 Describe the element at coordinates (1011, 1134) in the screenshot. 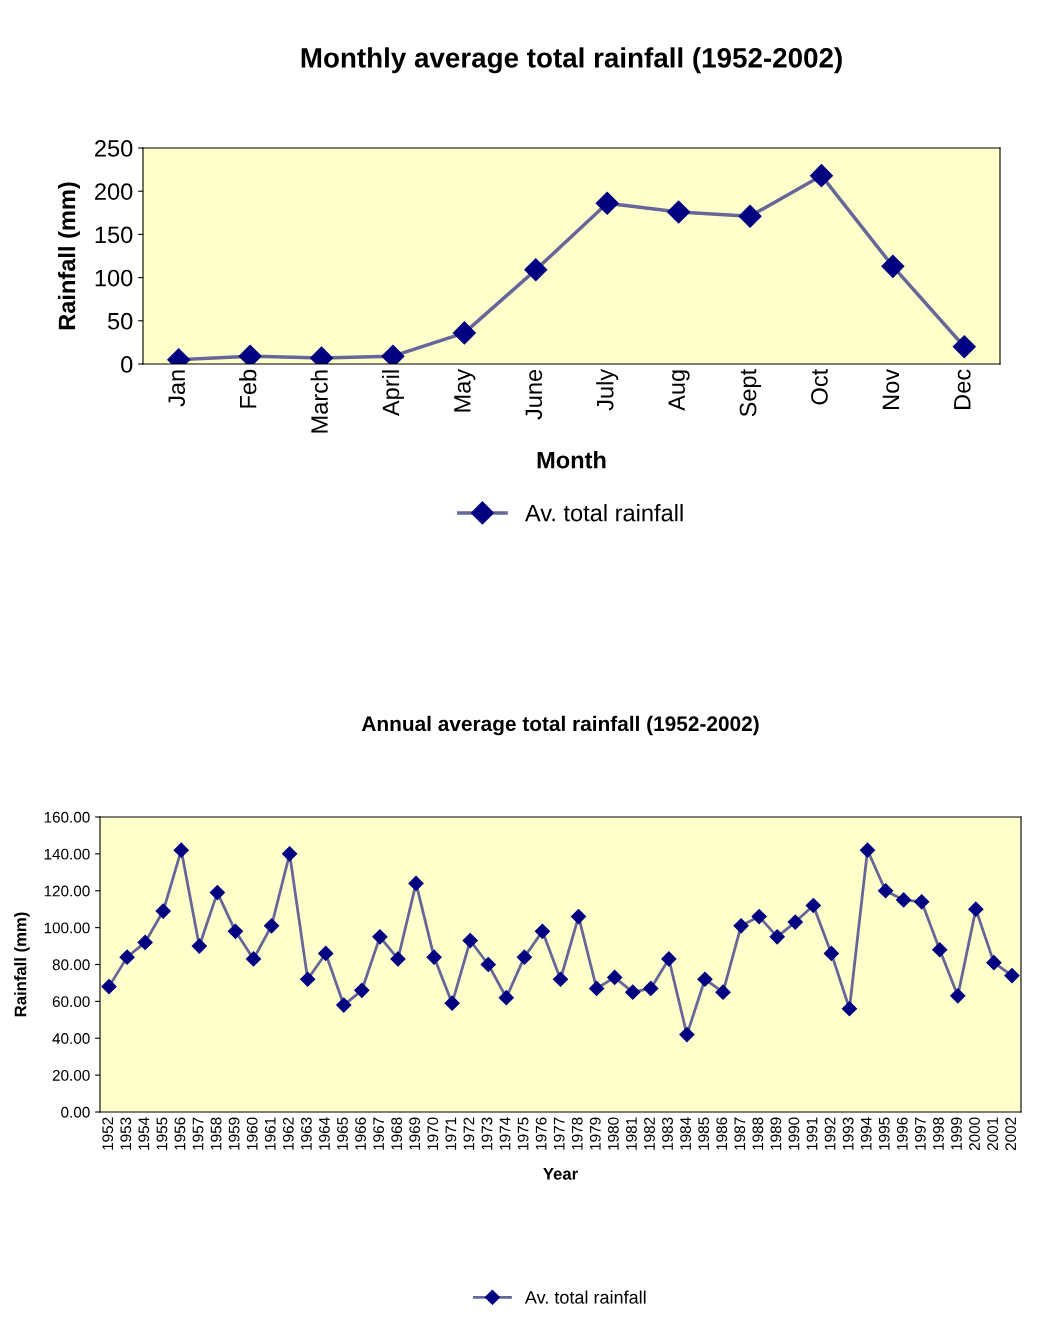

I see `x-tick-label: 2002` at that location.